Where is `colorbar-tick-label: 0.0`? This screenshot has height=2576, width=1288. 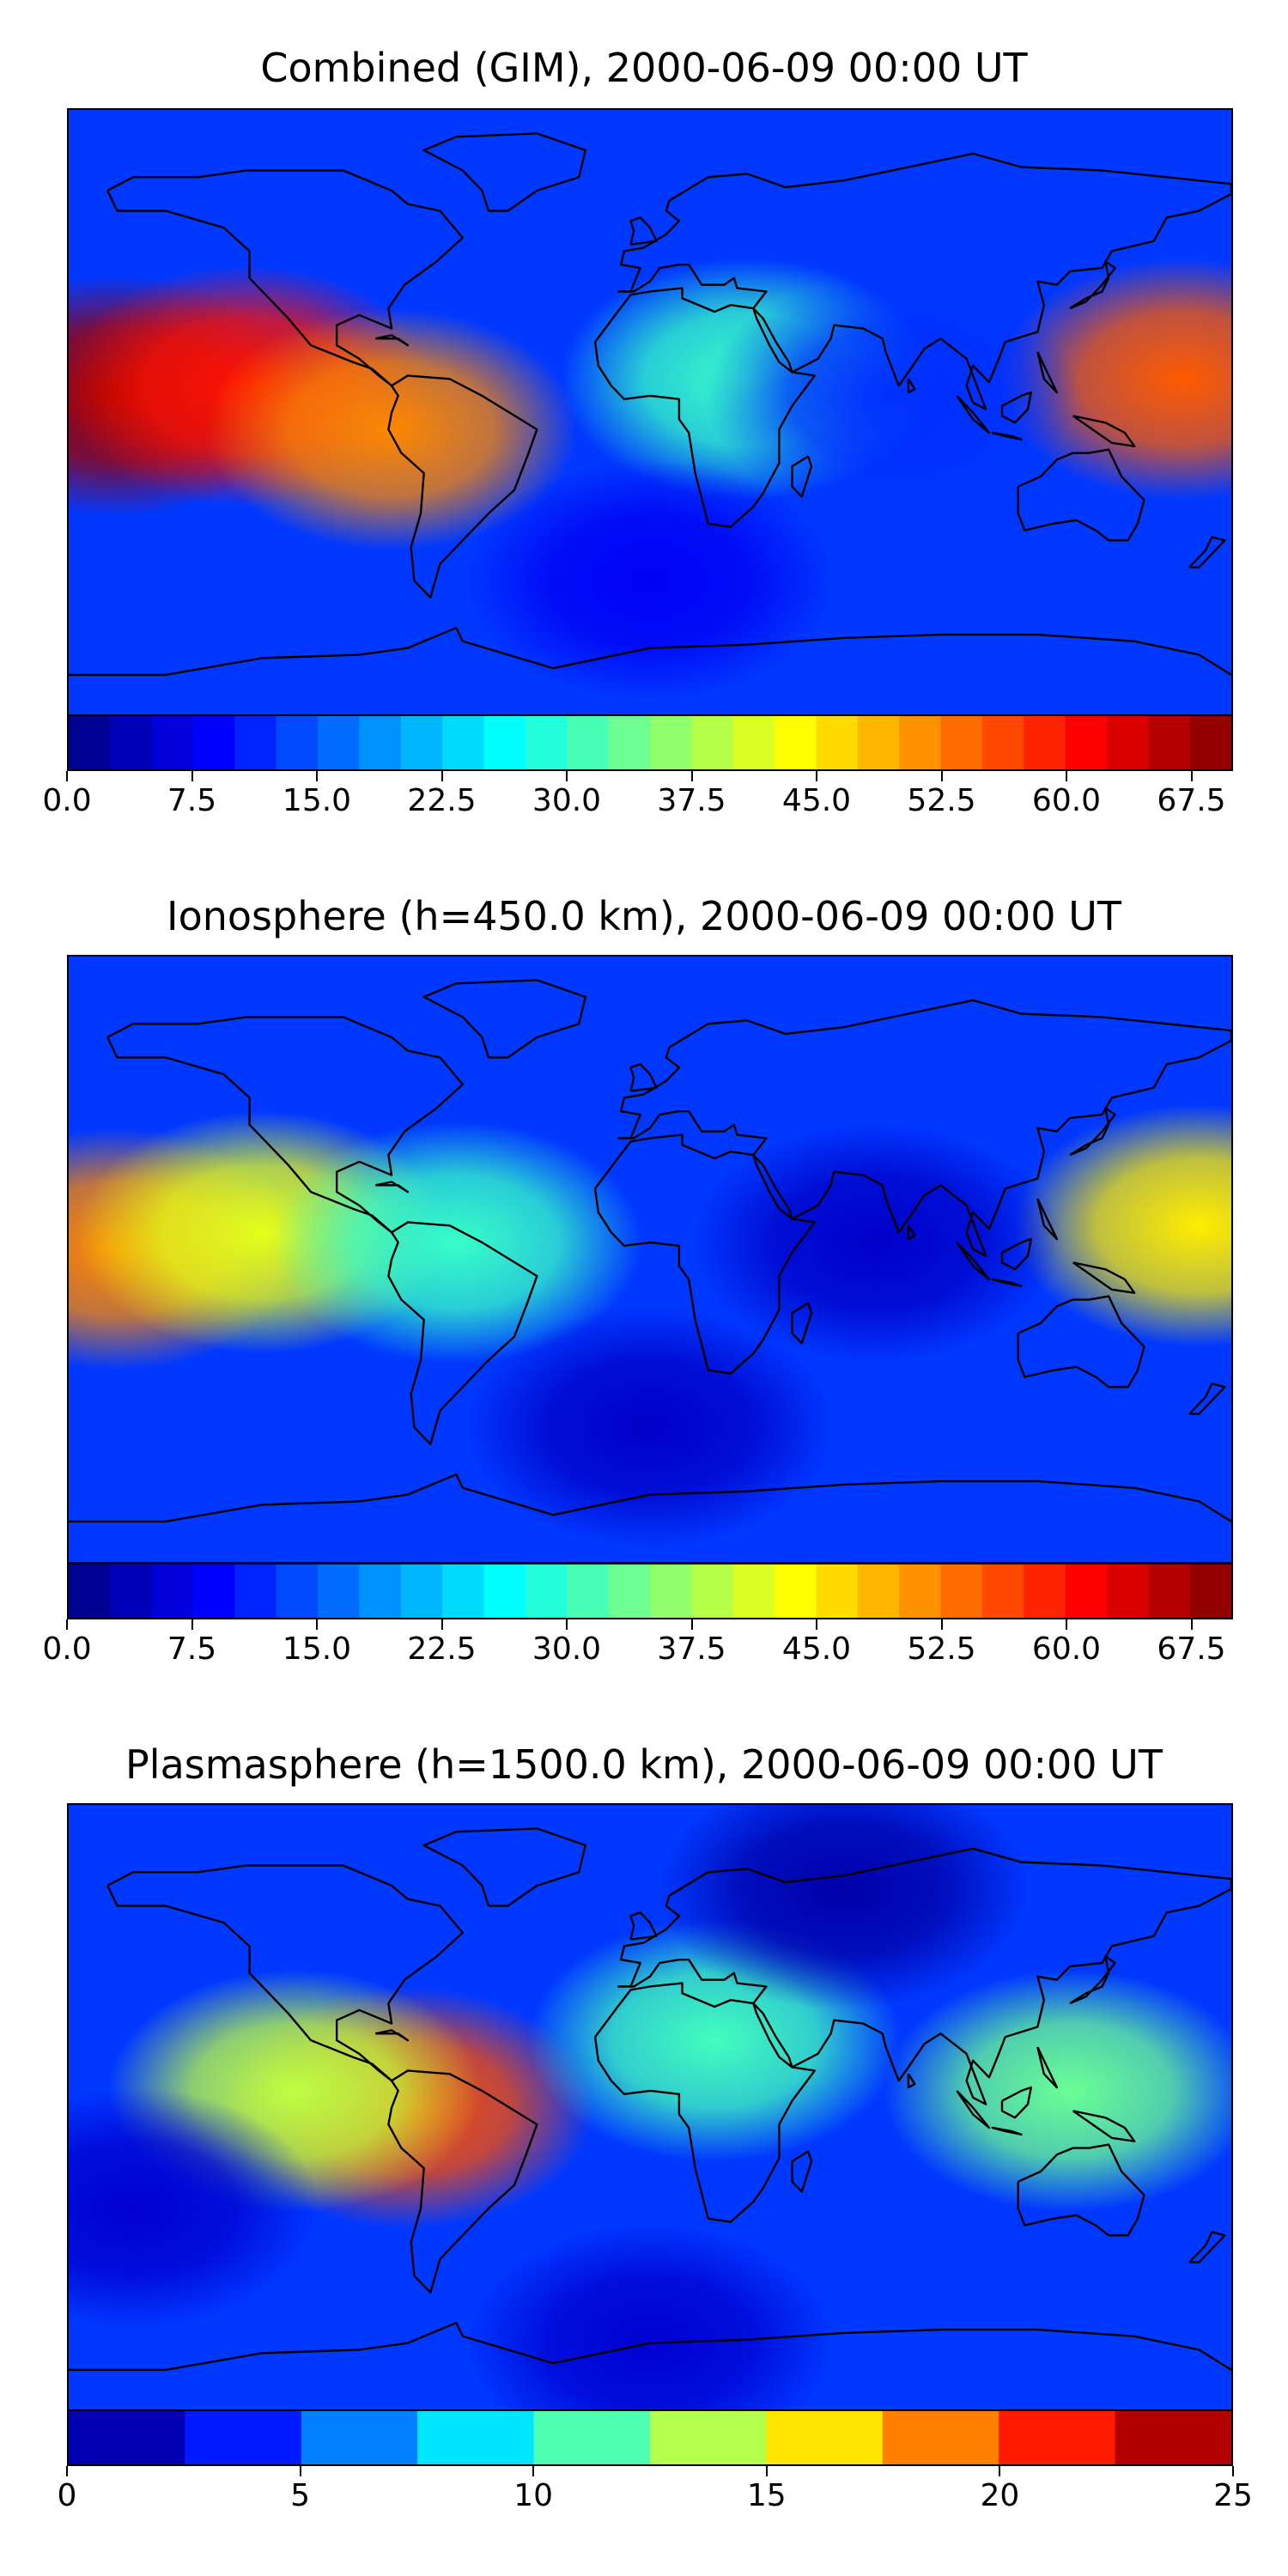 colorbar-tick-label: 0.0 is located at coordinates (67, 1649).